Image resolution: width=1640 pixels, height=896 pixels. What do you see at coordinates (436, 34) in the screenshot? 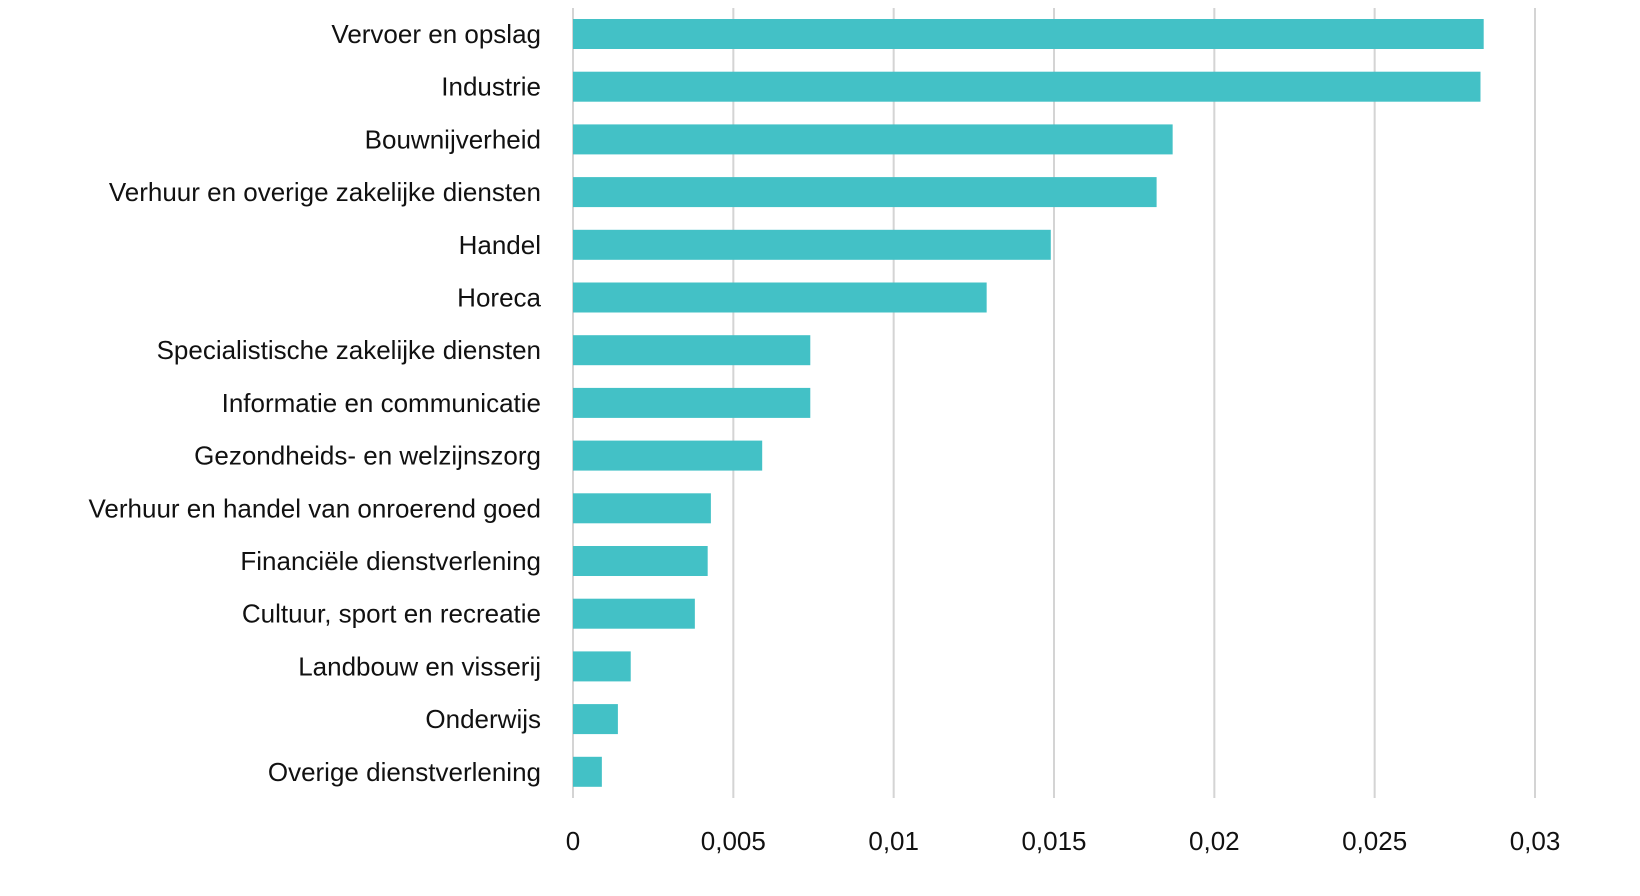
I see `category-label: Vervoer en opslag` at bounding box center [436, 34].